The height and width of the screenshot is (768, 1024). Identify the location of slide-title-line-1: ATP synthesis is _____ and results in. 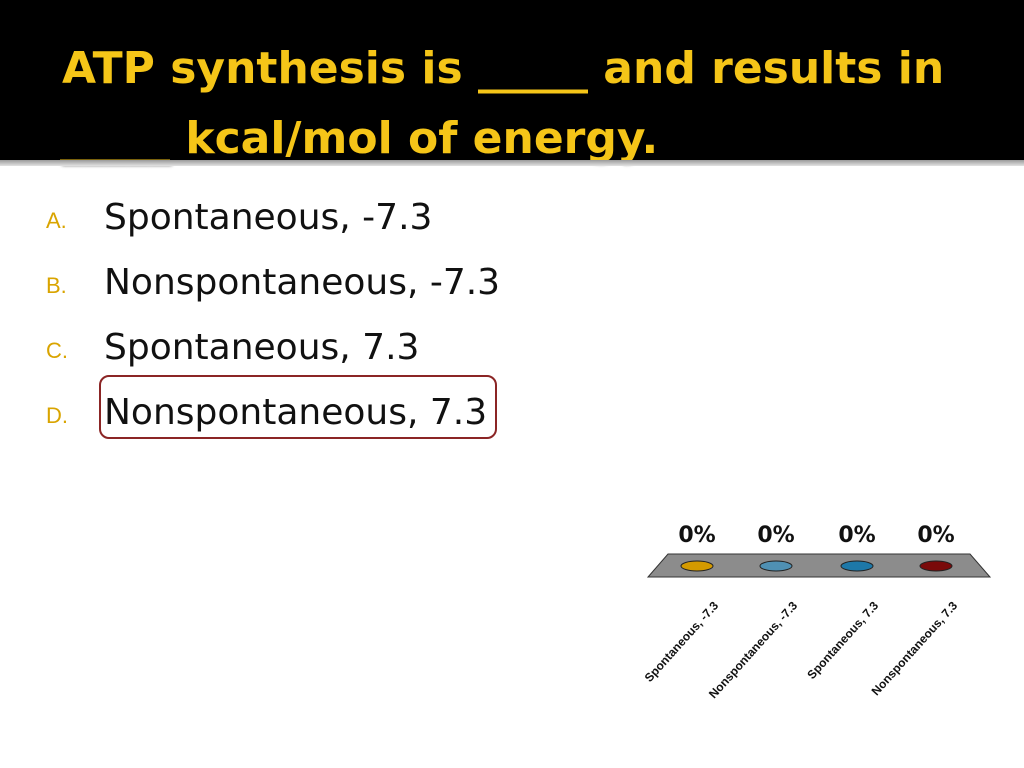
(503, 68).